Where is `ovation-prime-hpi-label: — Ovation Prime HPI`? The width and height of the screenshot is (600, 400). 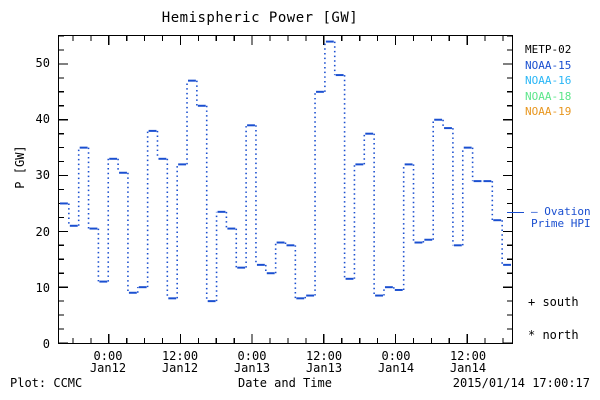 ovation-prime-hpi-label: — Ovation Prime HPI is located at coordinates (561, 218).